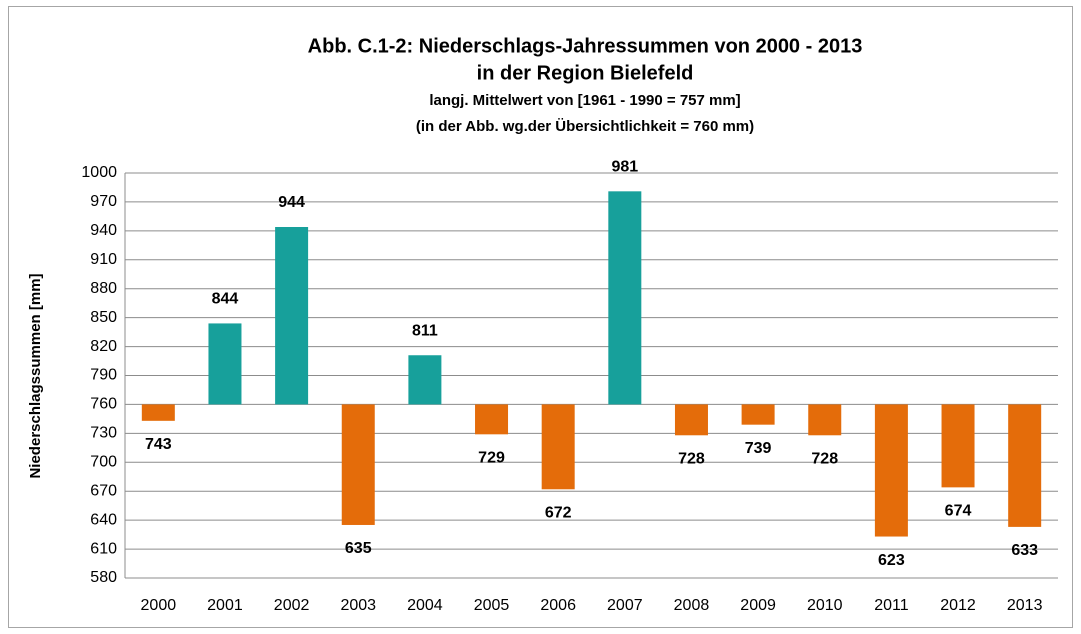 The width and height of the screenshot is (1081, 634). What do you see at coordinates (103, 490) in the screenshot?
I see `y-tick-label: 670` at bounding box center [103, 490].